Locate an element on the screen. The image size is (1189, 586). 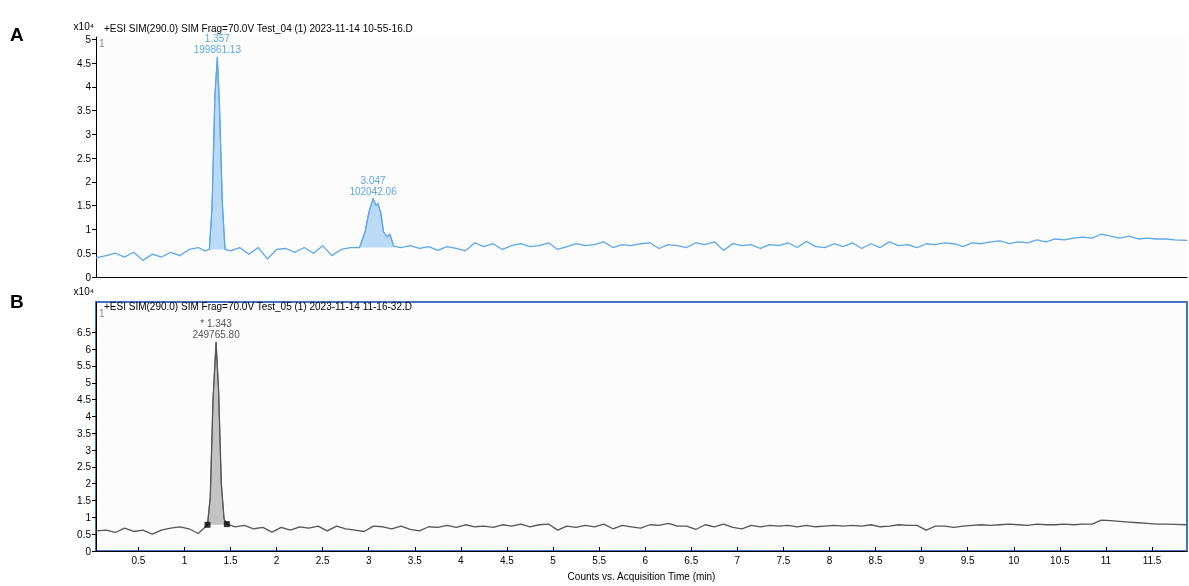
text: A is located at coordinates (17, 34).